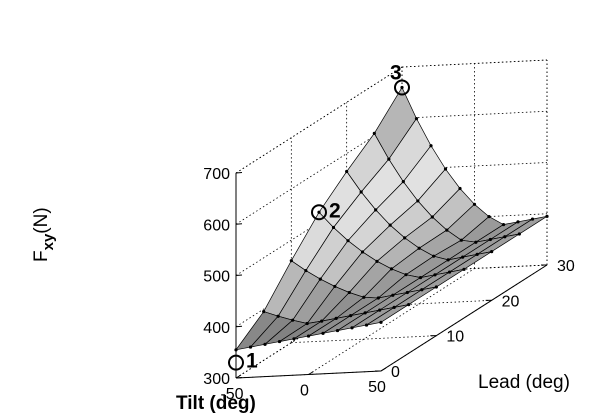  I want to click on tick-label-fxy: 400, so click(216, 328).